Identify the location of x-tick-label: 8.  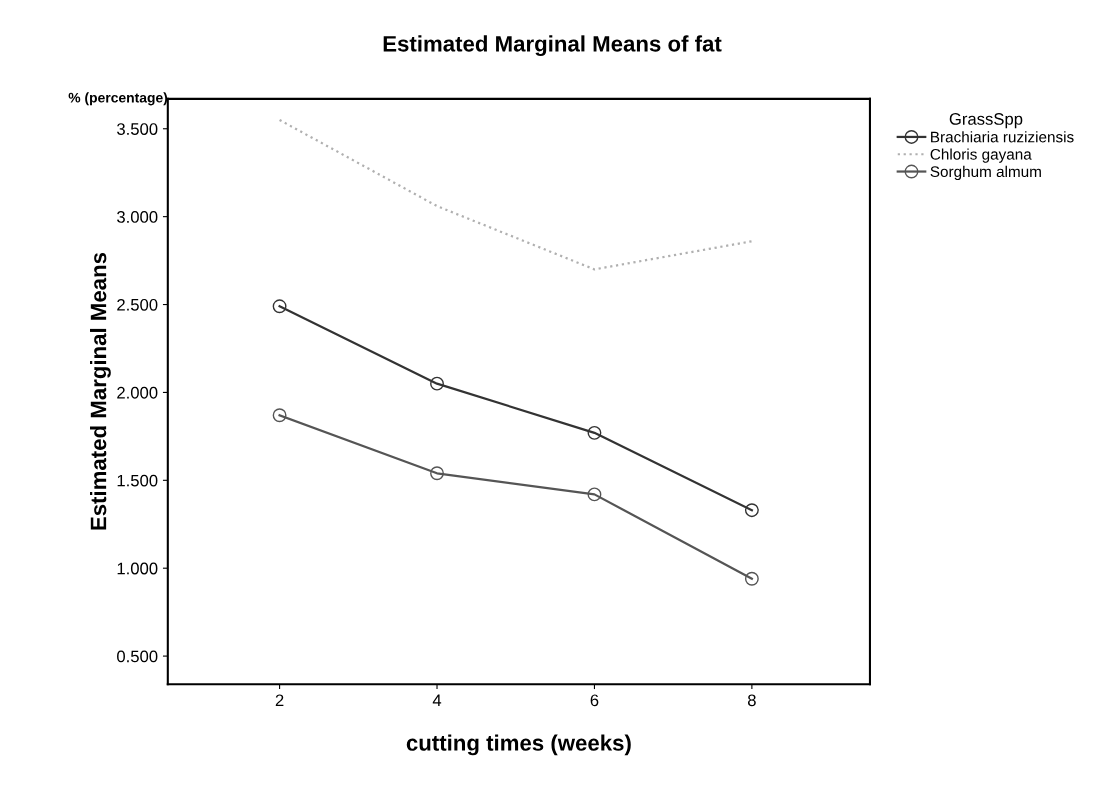
(751, 700).